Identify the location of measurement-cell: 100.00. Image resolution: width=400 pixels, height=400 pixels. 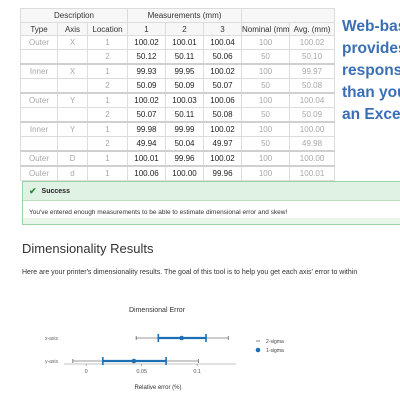
(184, 173).